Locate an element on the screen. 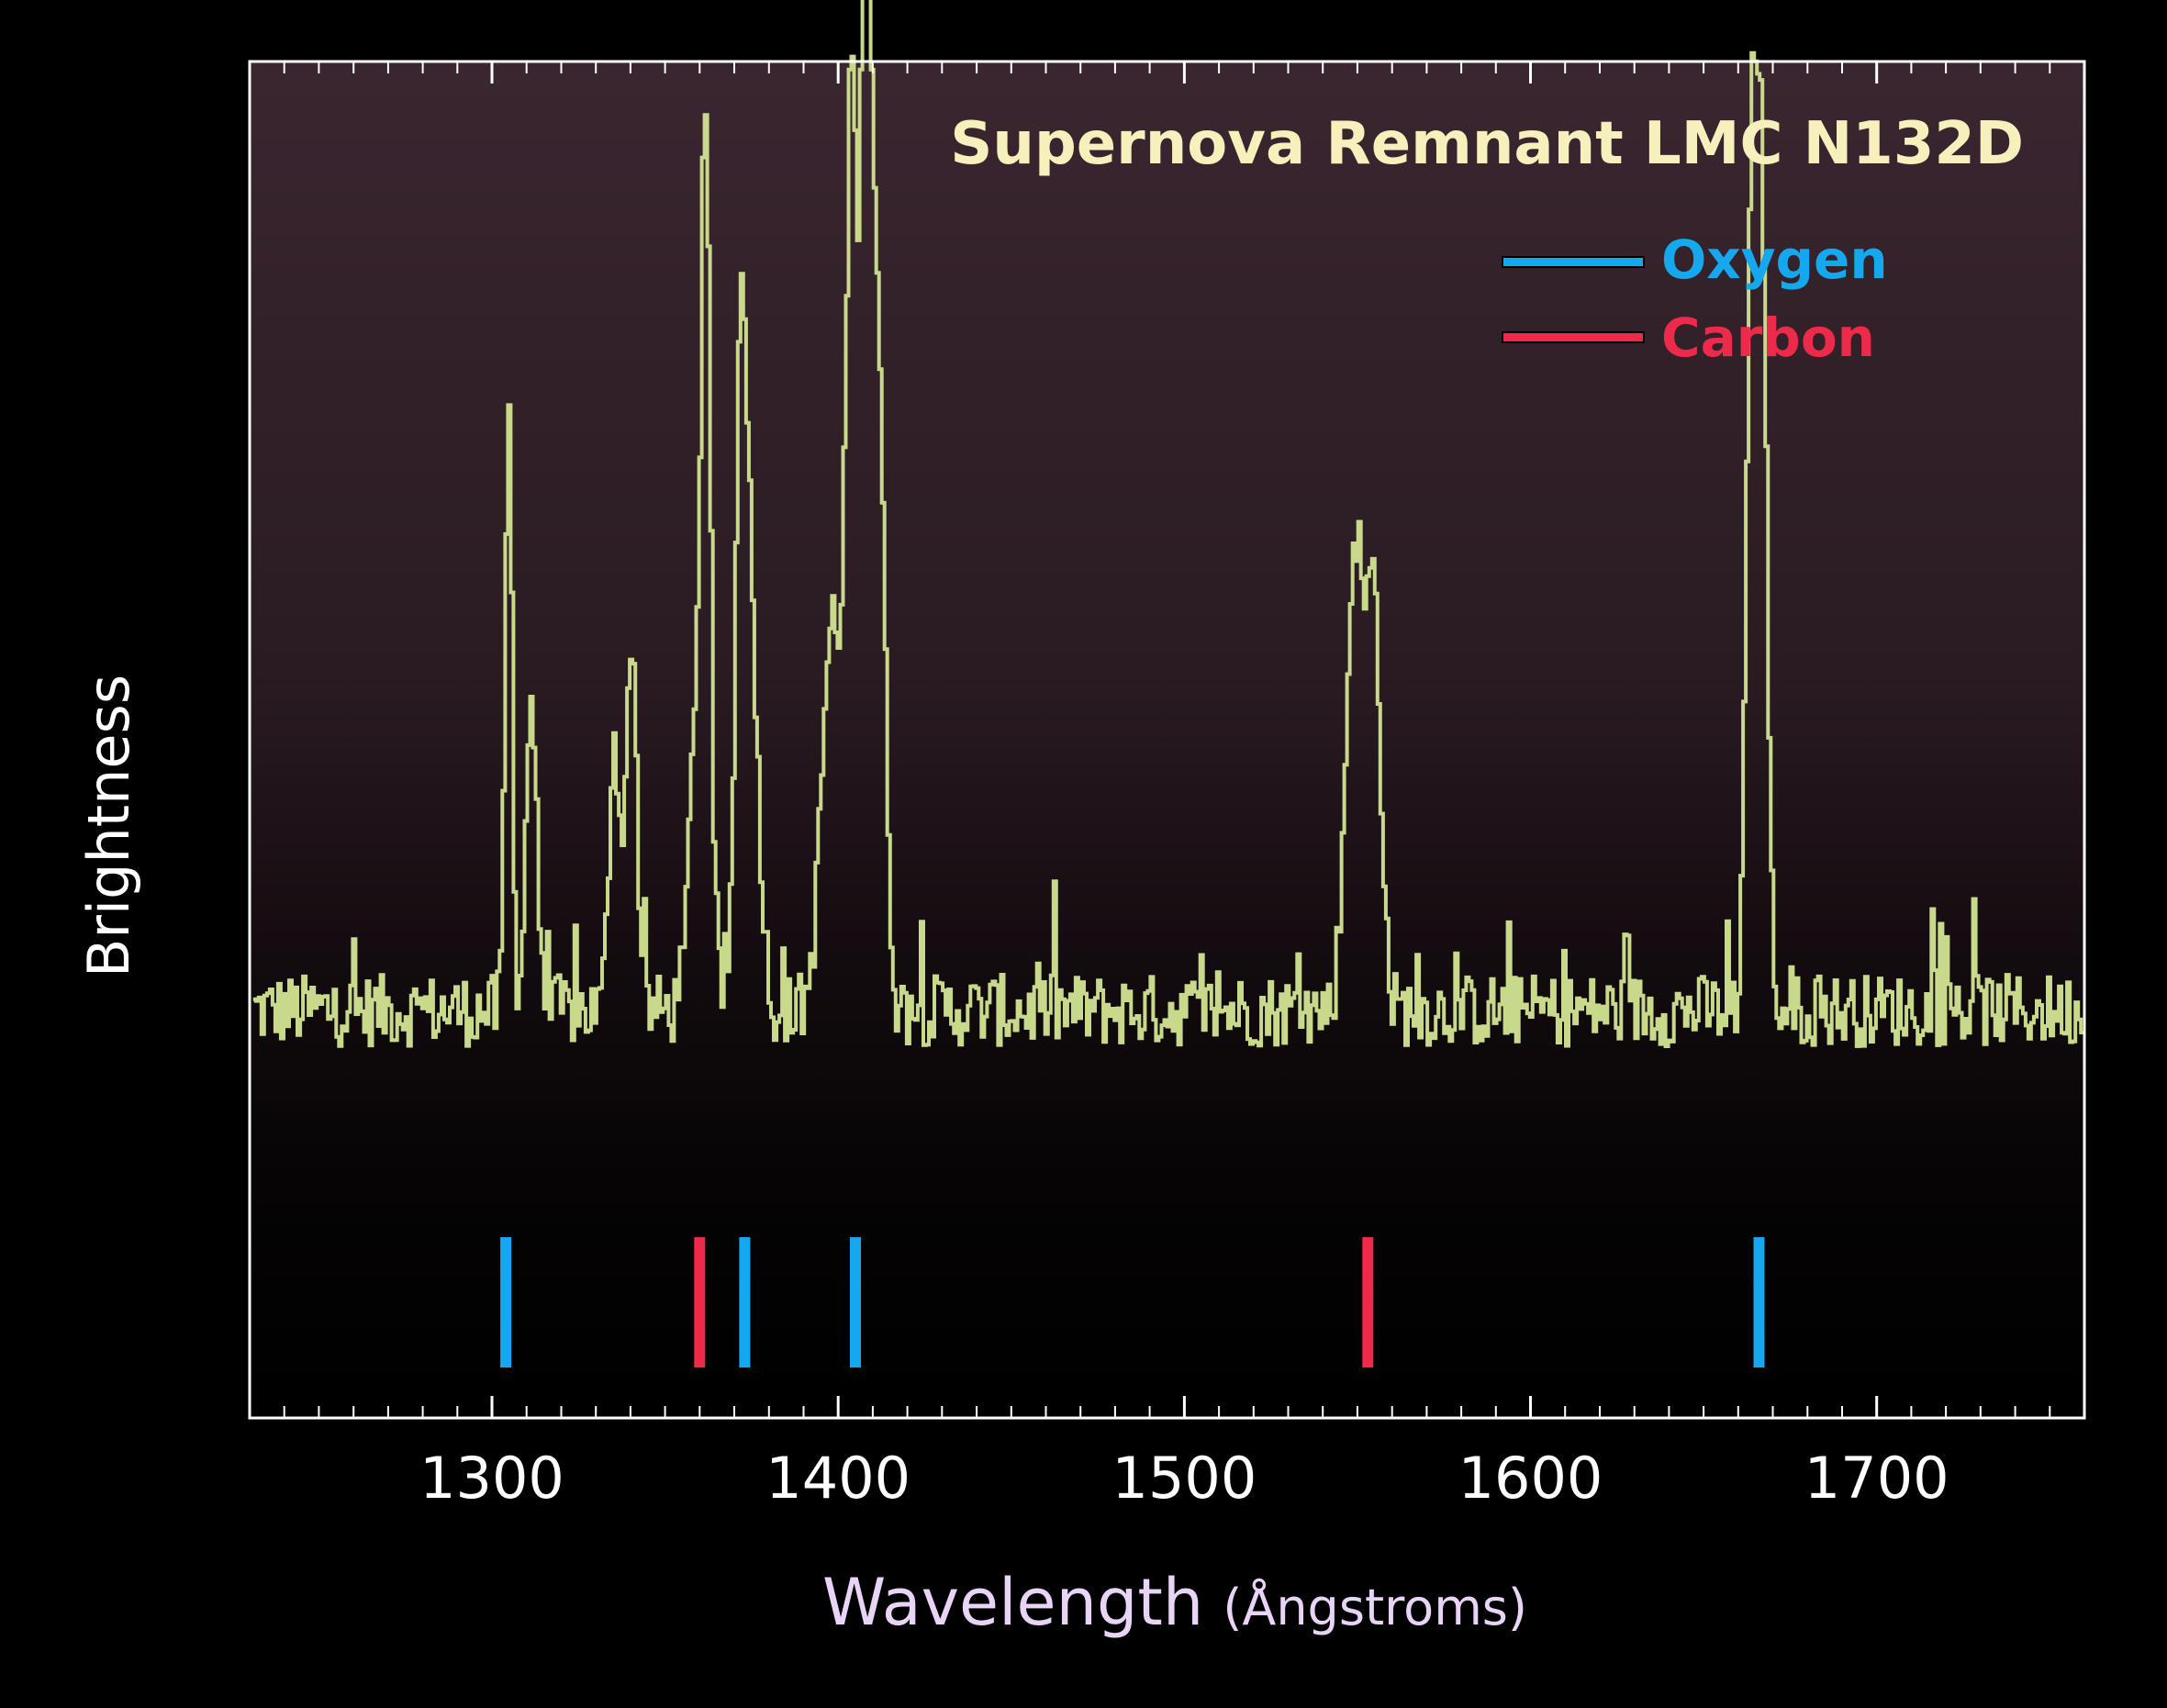 The image size is (2167, 1708). x-tick-label: 1500 is located at coordinates (1184, 1478).